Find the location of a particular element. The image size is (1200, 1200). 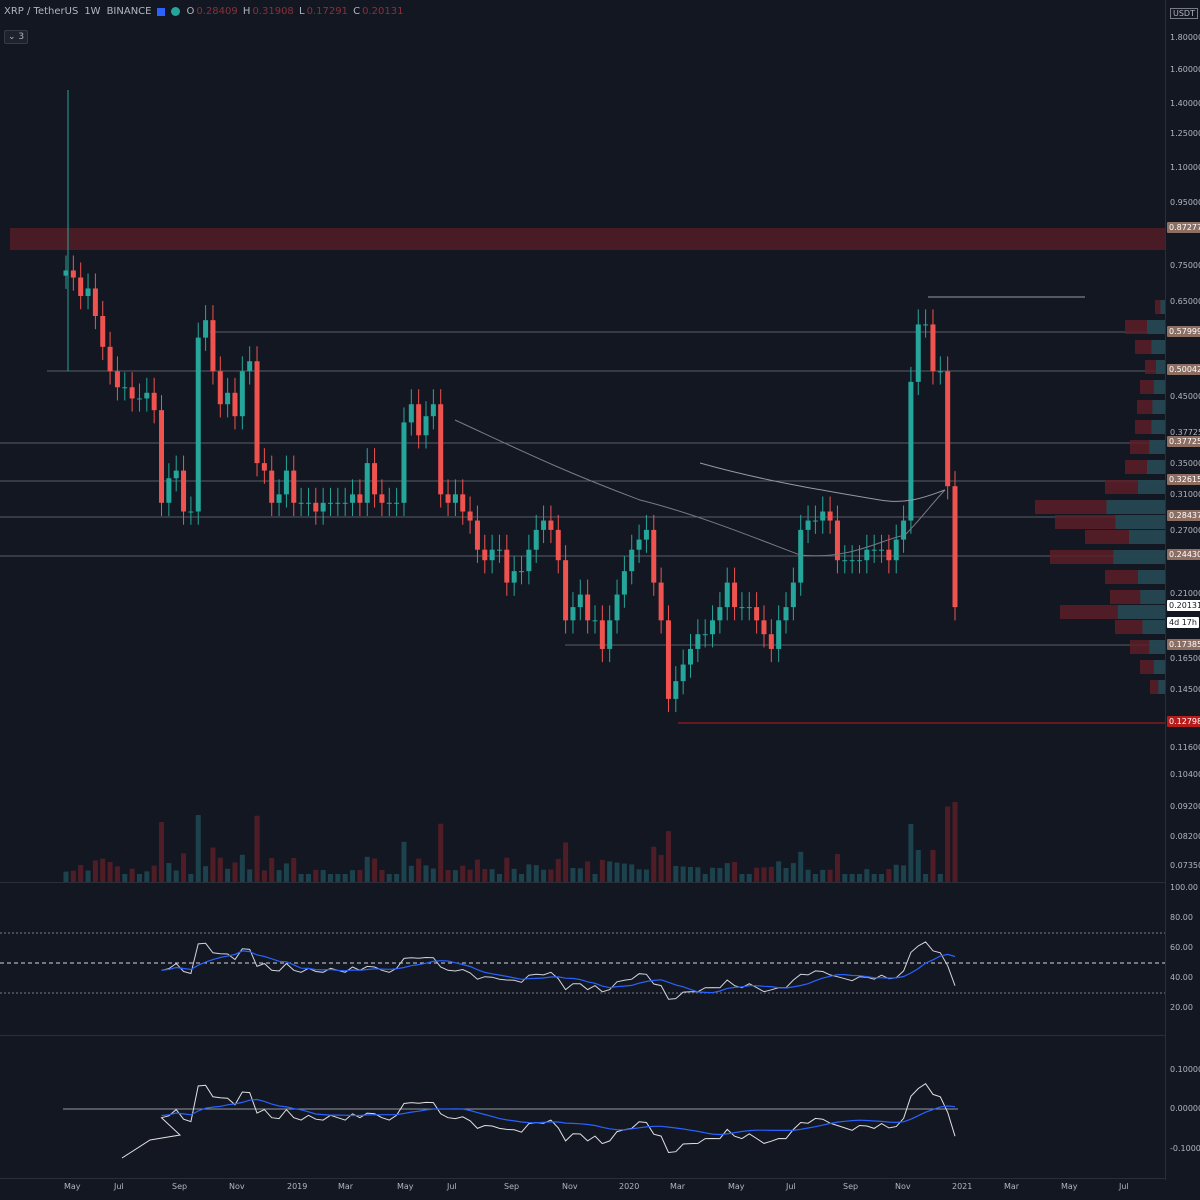

moving-average-line is located at coordinates (822, 482).